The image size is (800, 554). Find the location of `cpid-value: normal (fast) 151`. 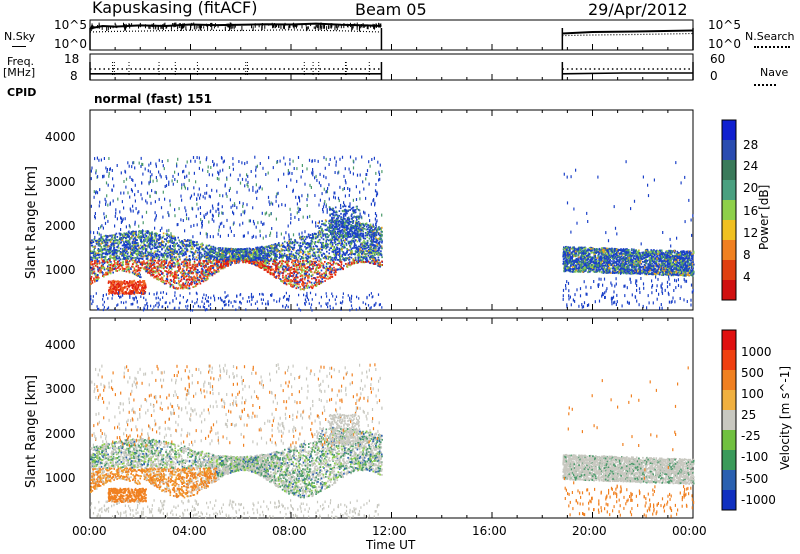

cpid-value: normal (fast) 151 is located at coordinates (153, 99).